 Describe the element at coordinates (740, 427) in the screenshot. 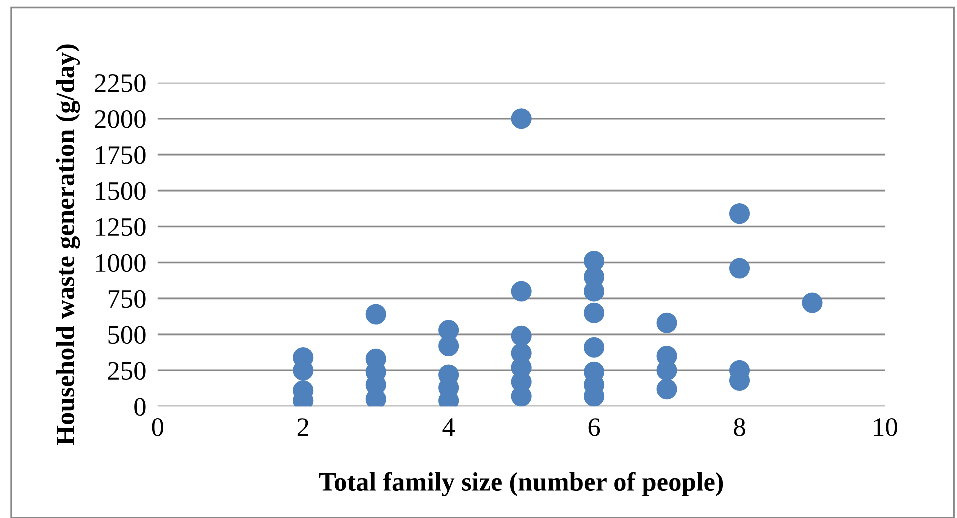

I see `x-tick-label: 8` at that location.